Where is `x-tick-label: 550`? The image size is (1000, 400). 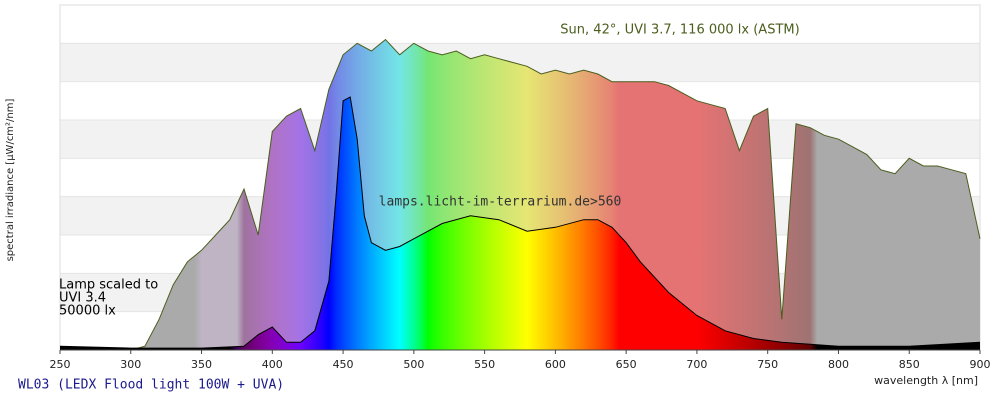
x-tick-label: 550 is located at coordinates (484, 364).